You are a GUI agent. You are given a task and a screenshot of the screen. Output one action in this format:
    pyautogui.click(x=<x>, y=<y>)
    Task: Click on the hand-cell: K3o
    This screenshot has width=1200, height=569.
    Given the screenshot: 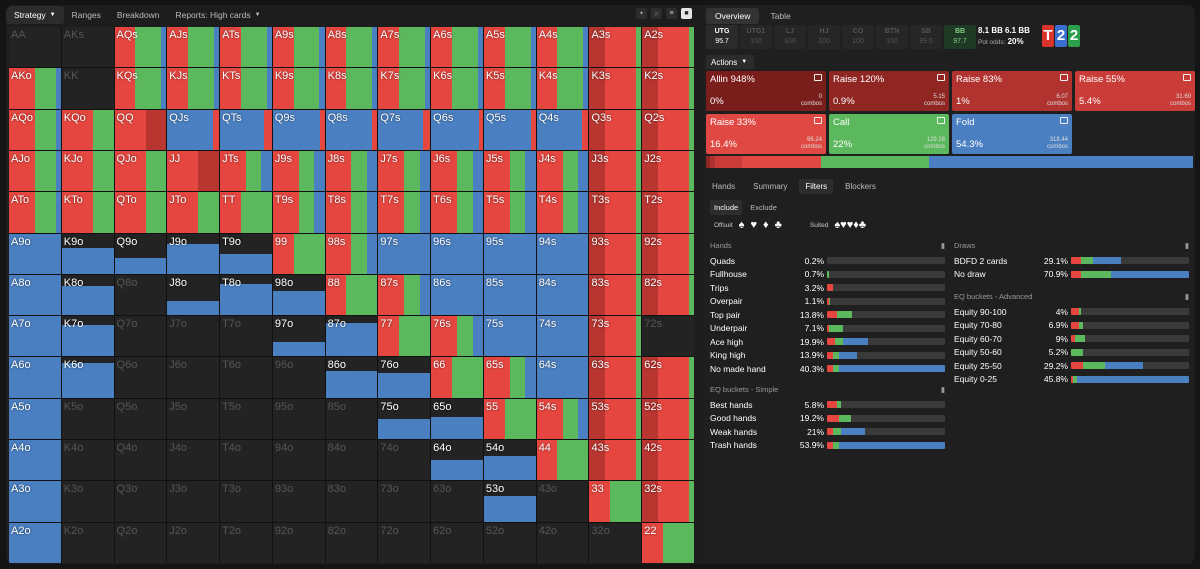 What is the action you would take?
    pyautogui.click(x=87, y=501)
    